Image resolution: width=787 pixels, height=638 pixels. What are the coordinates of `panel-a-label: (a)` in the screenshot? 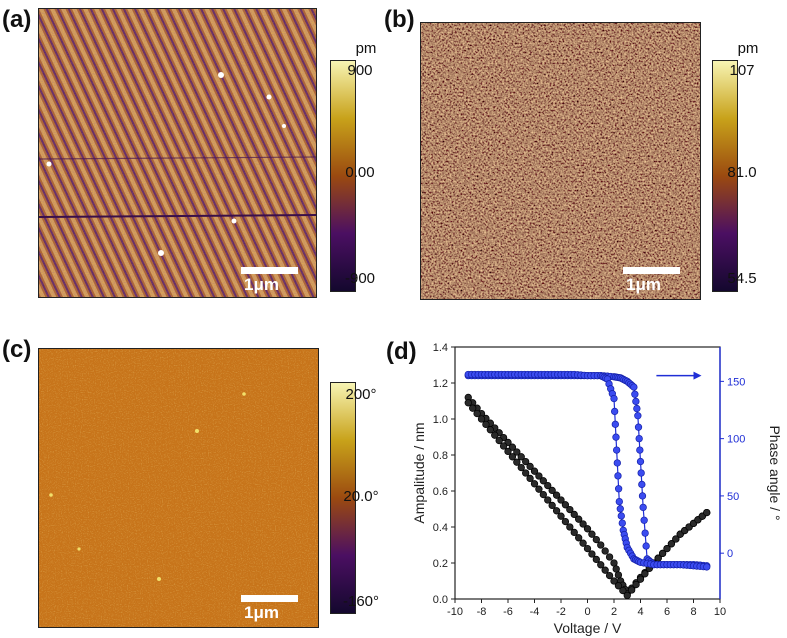 It's located at (17, 19).